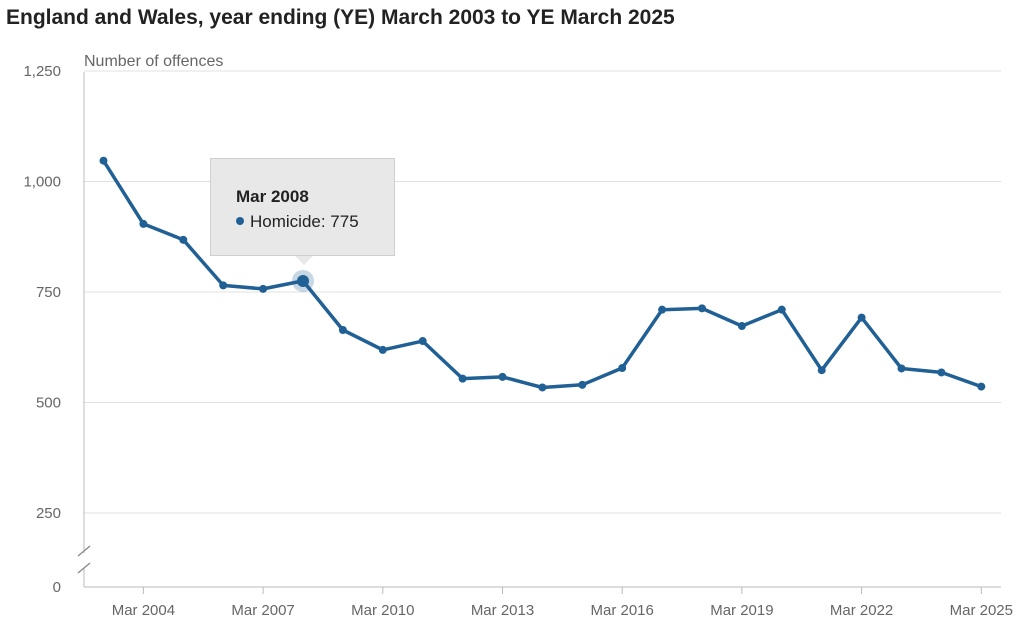 The width and height of the screenshot is (1036, 642). Describe the element at coordinates (272, 196) in the screenshot. I see `tooltip-title: Mar 2008` at that location.